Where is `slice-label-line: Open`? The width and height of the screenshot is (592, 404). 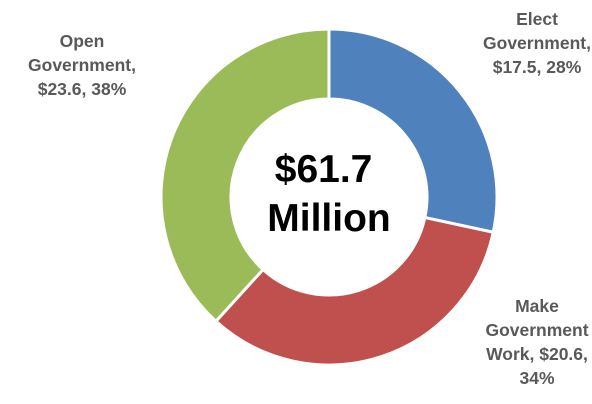 slice-label-line: Open is located at coordinates (82, 41).